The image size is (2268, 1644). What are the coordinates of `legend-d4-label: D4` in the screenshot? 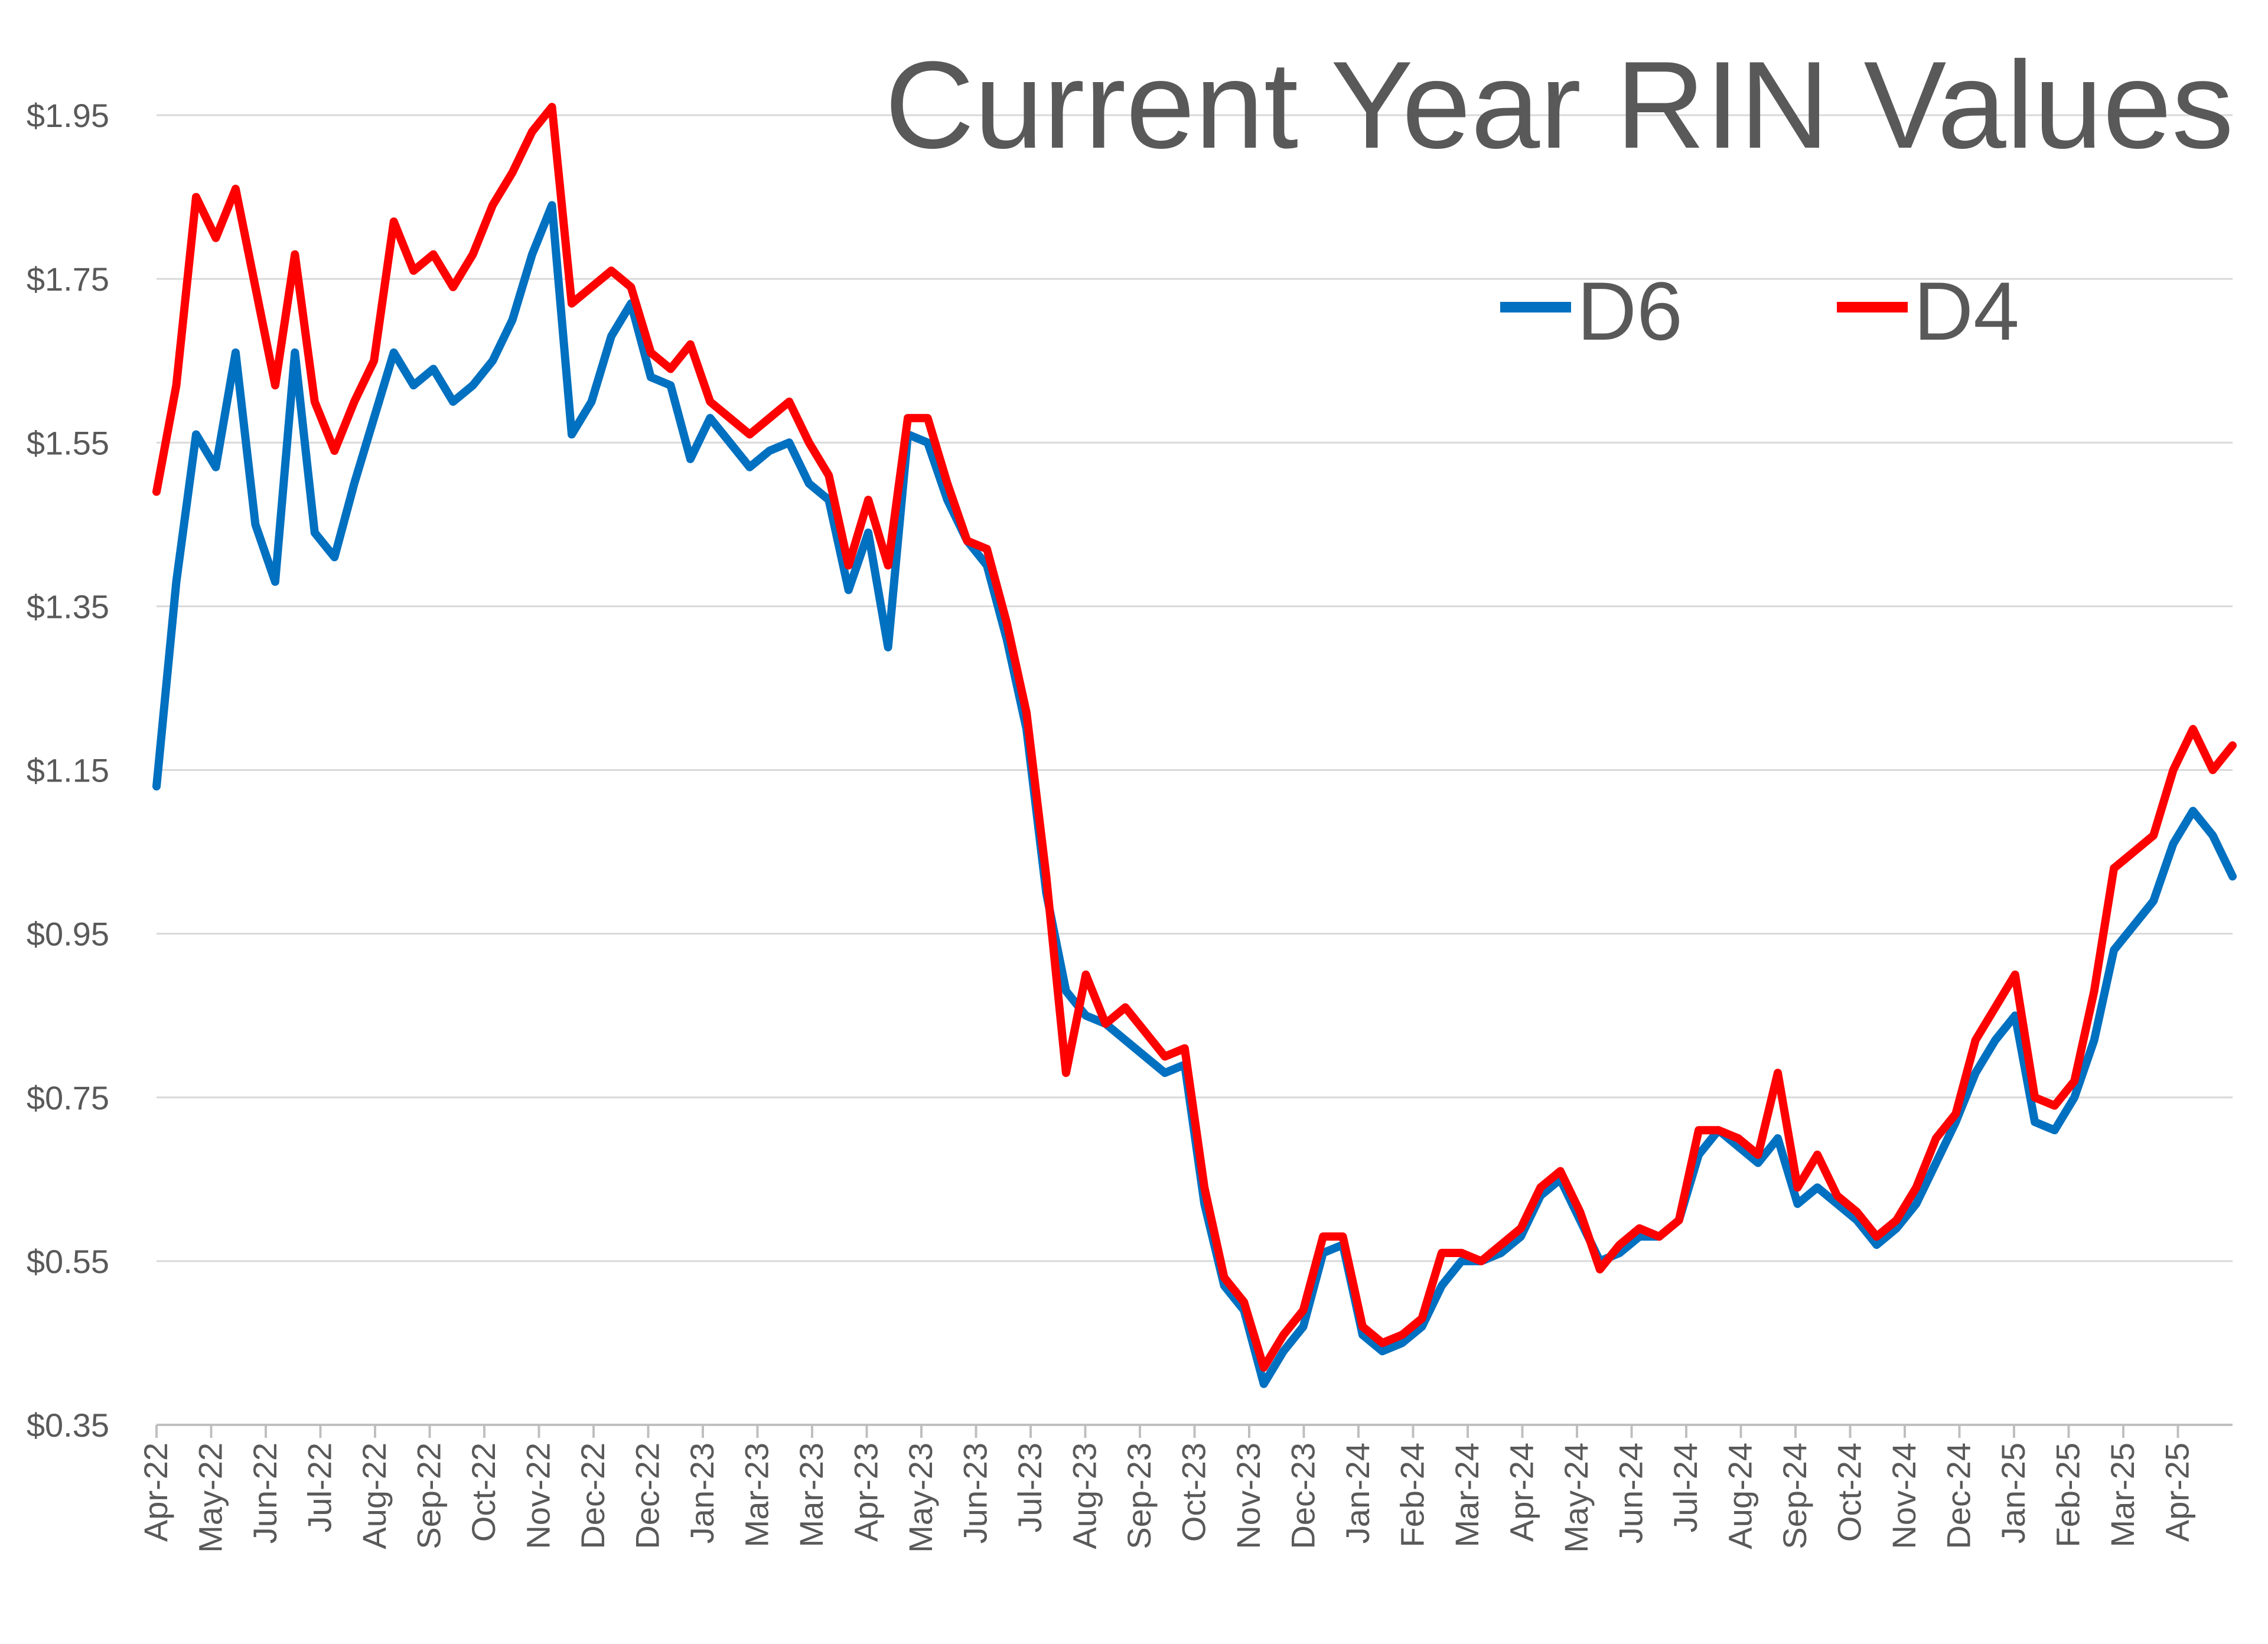 It's located at (1966, 311).